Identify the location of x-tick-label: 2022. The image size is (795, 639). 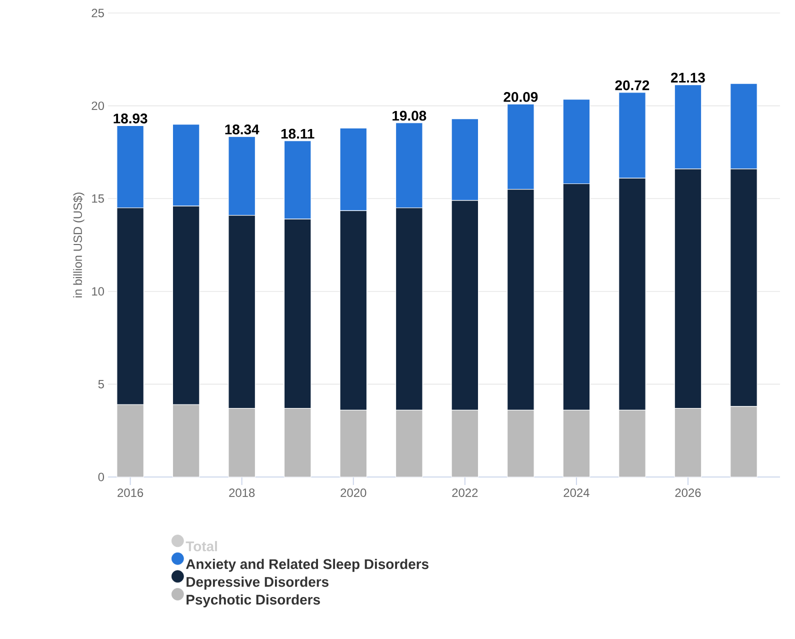
(465, 492).